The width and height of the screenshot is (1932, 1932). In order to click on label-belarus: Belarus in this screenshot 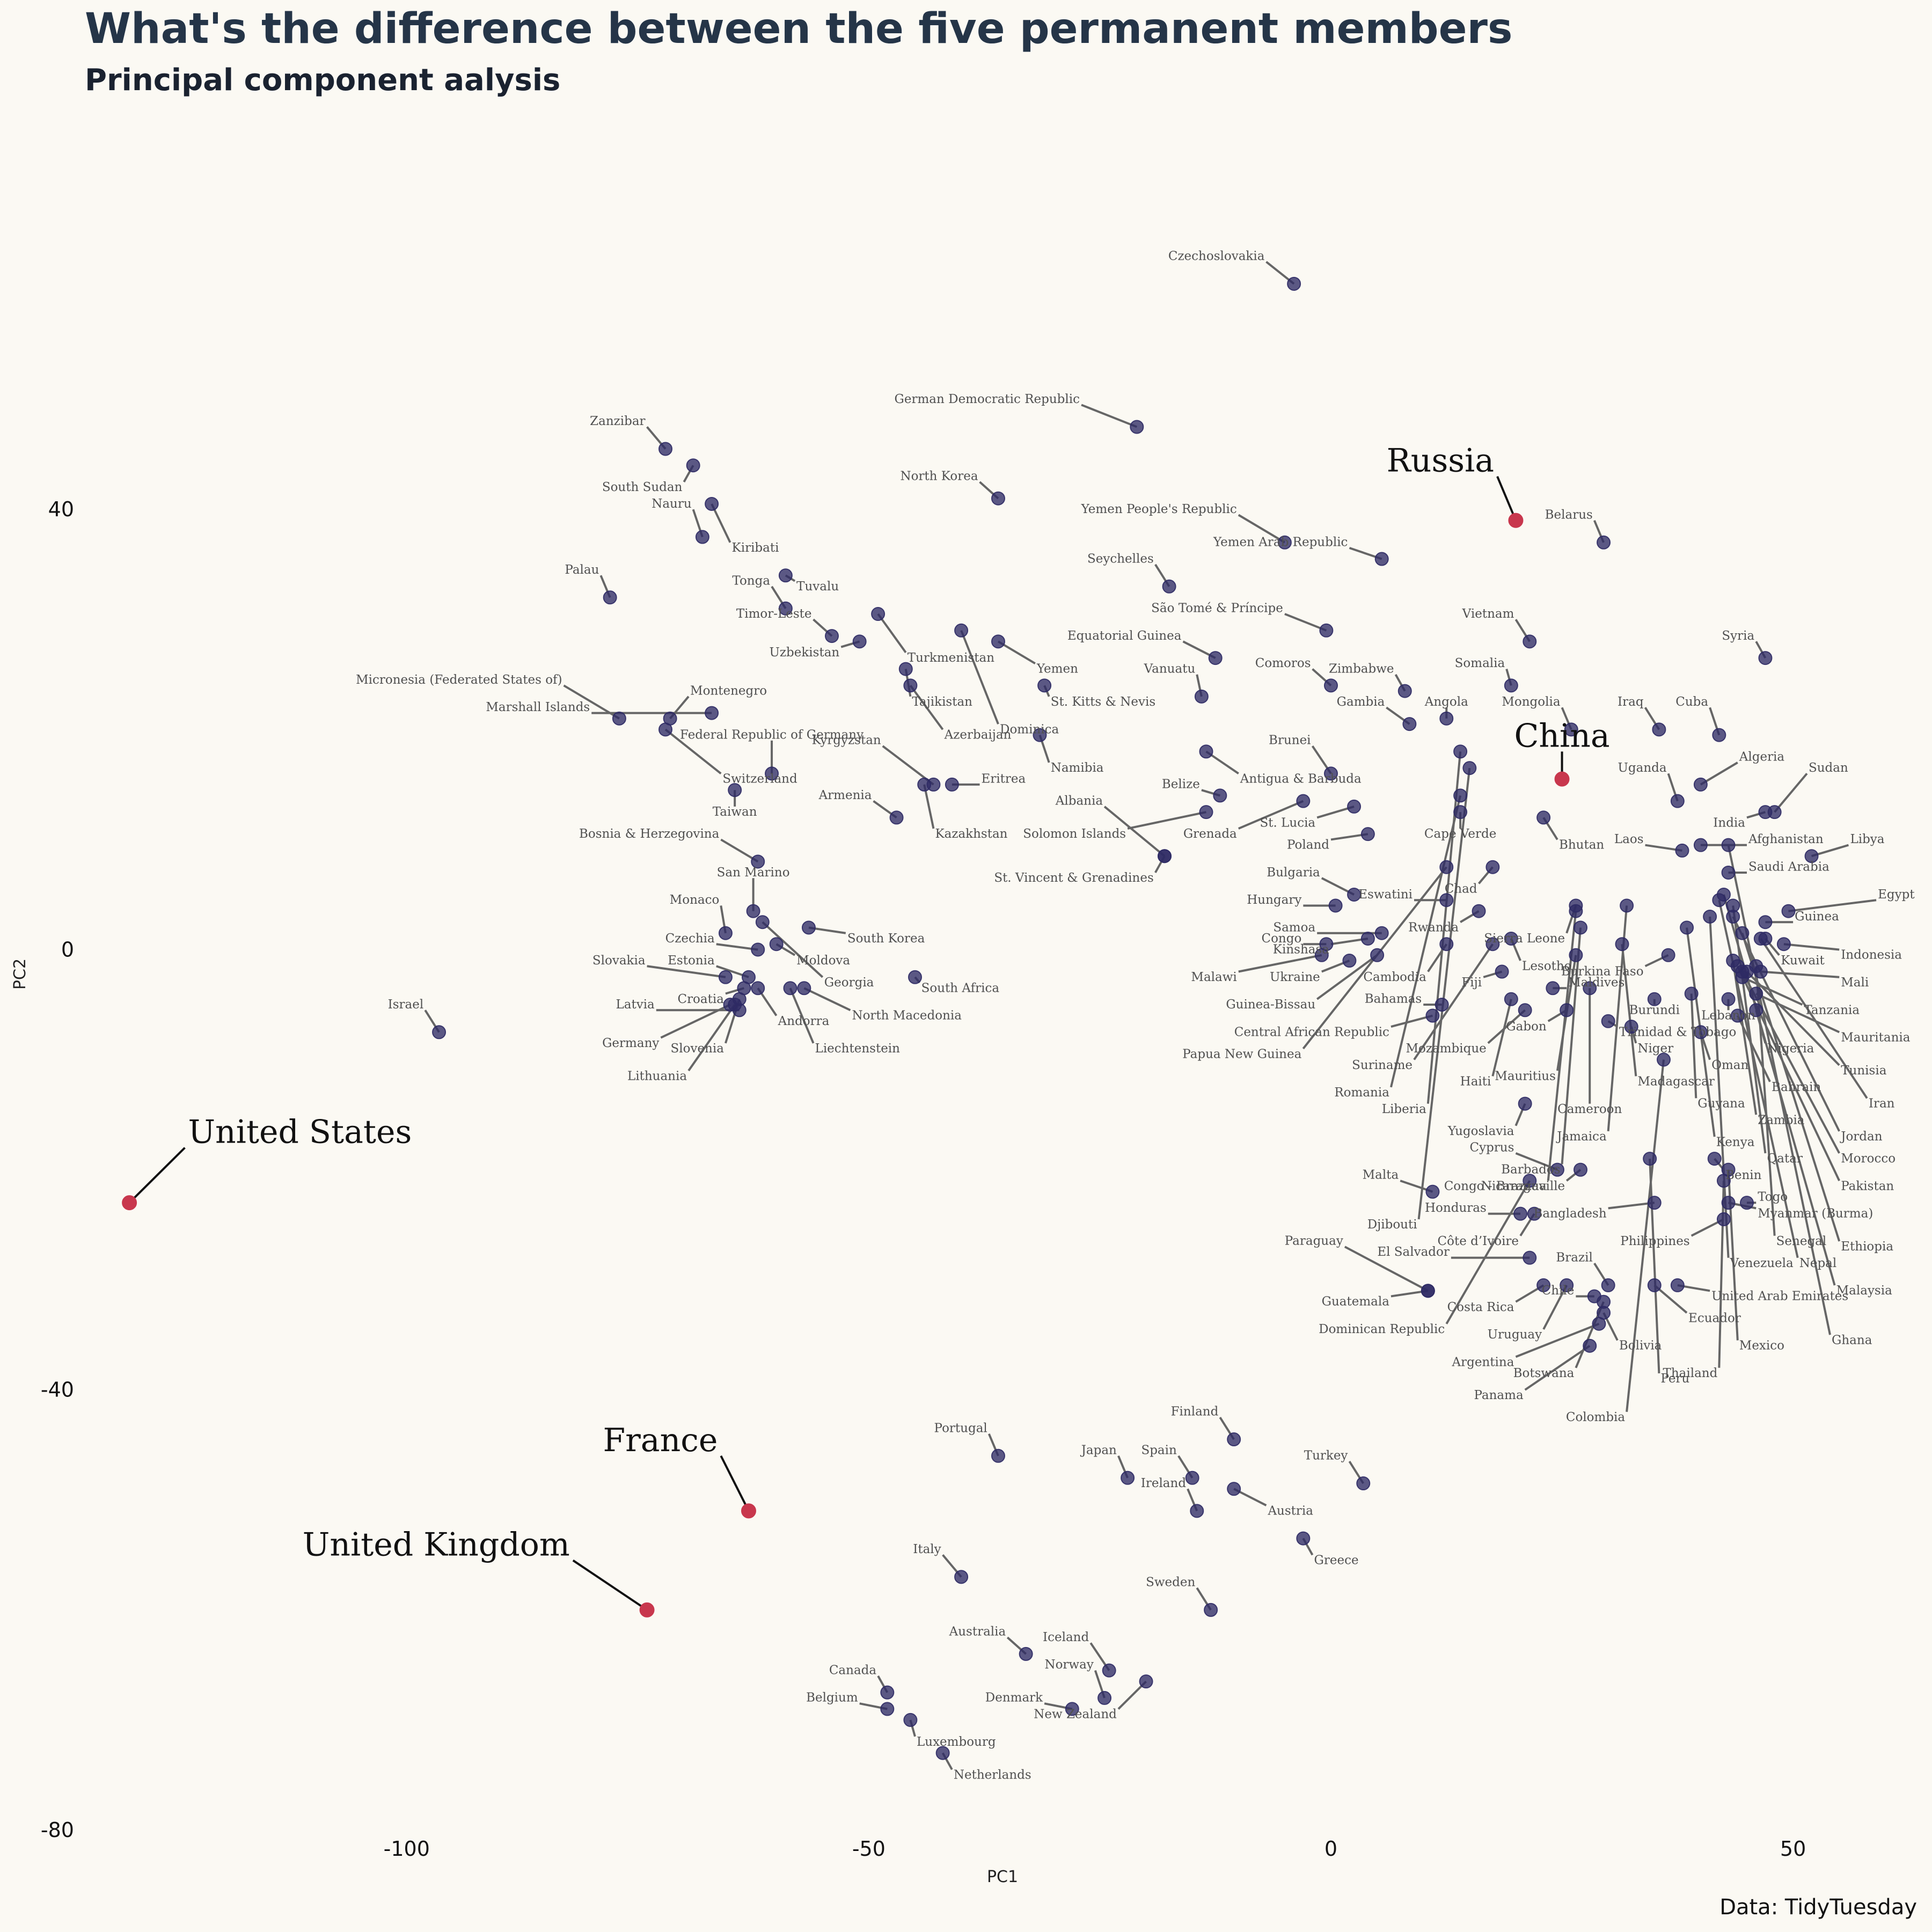, I will do `click(1569, 515)`.